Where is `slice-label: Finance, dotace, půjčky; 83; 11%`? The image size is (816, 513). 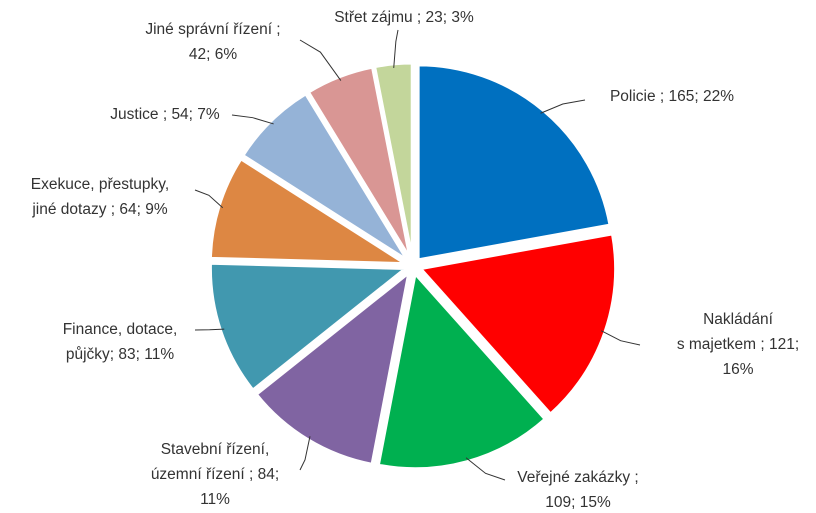
slice-label: Finance, dotace, půjčky; 83; 11% is located at coordinates (120, 342).